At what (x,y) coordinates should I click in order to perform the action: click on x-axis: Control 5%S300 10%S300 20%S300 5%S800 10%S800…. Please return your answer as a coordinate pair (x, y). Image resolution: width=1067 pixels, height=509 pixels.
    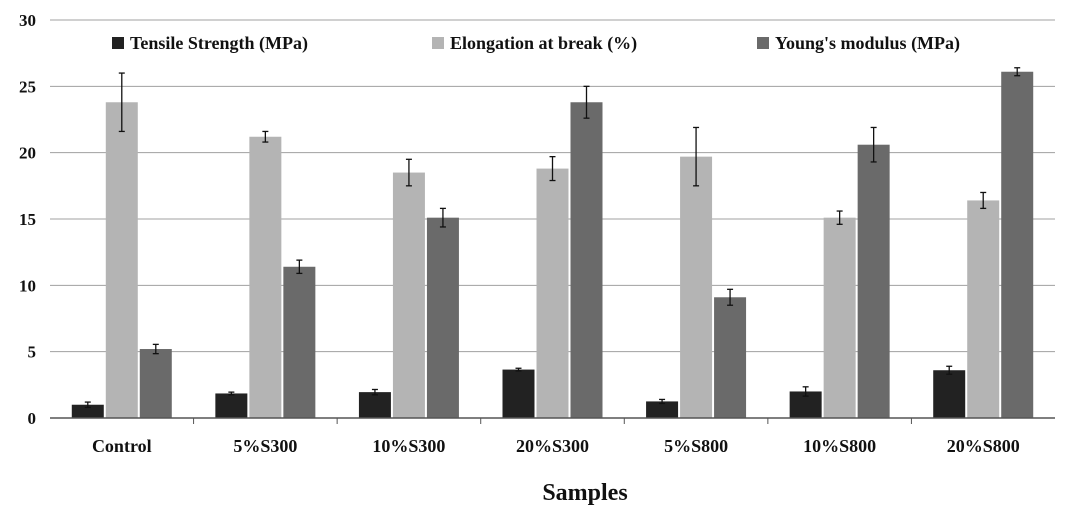
    Looking at the image, I should click on (552, 436).